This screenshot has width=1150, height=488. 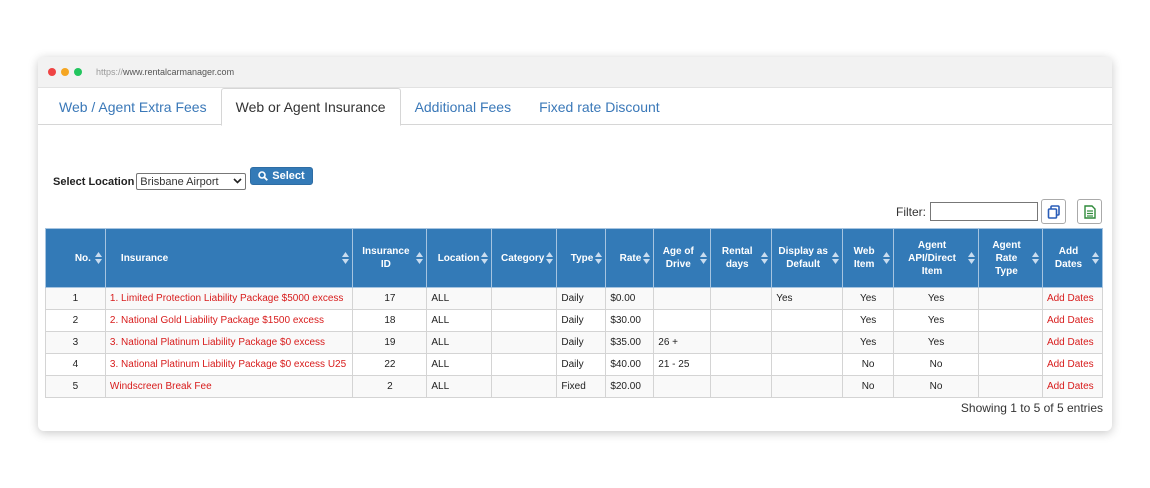 What do you see at coordinates (78, 72) in the screenshot?
I see `maximize-window-dot` at bounding box center [78, 72].